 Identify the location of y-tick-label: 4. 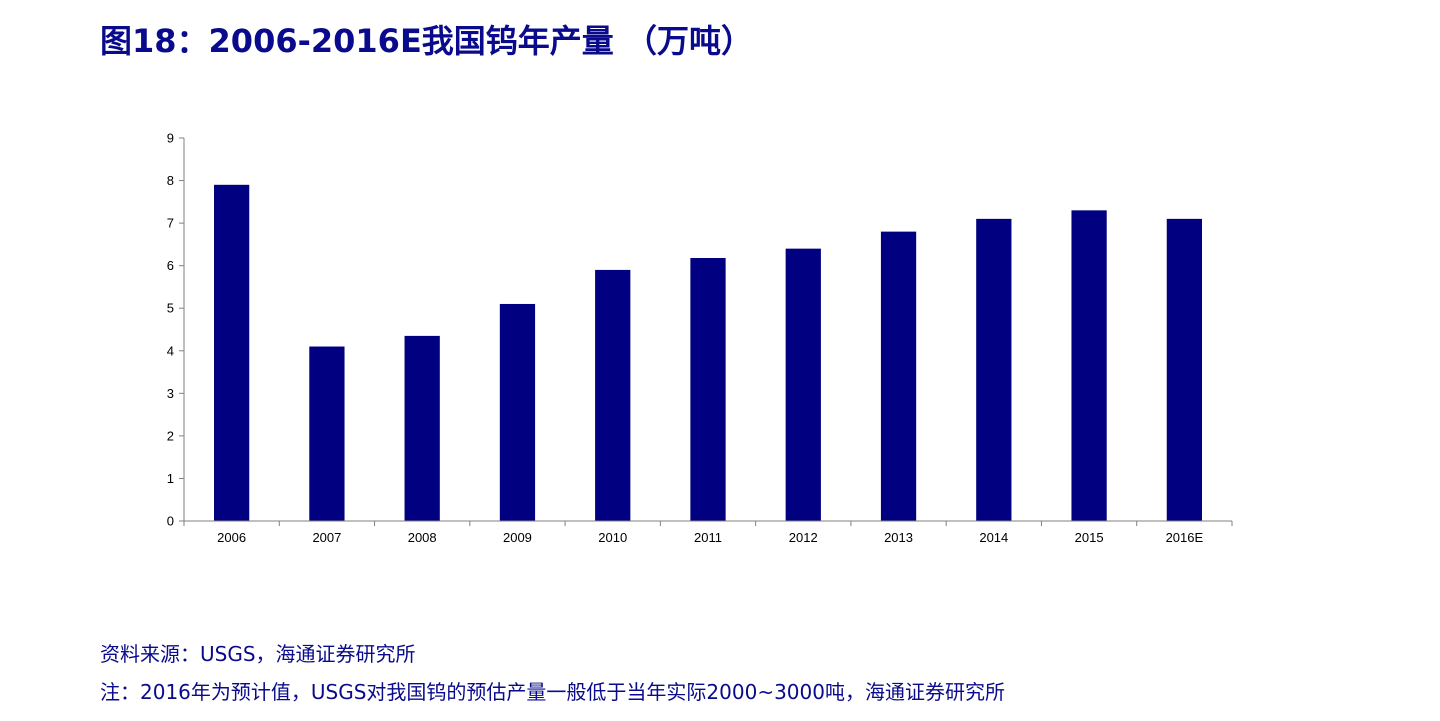
(170, 350).